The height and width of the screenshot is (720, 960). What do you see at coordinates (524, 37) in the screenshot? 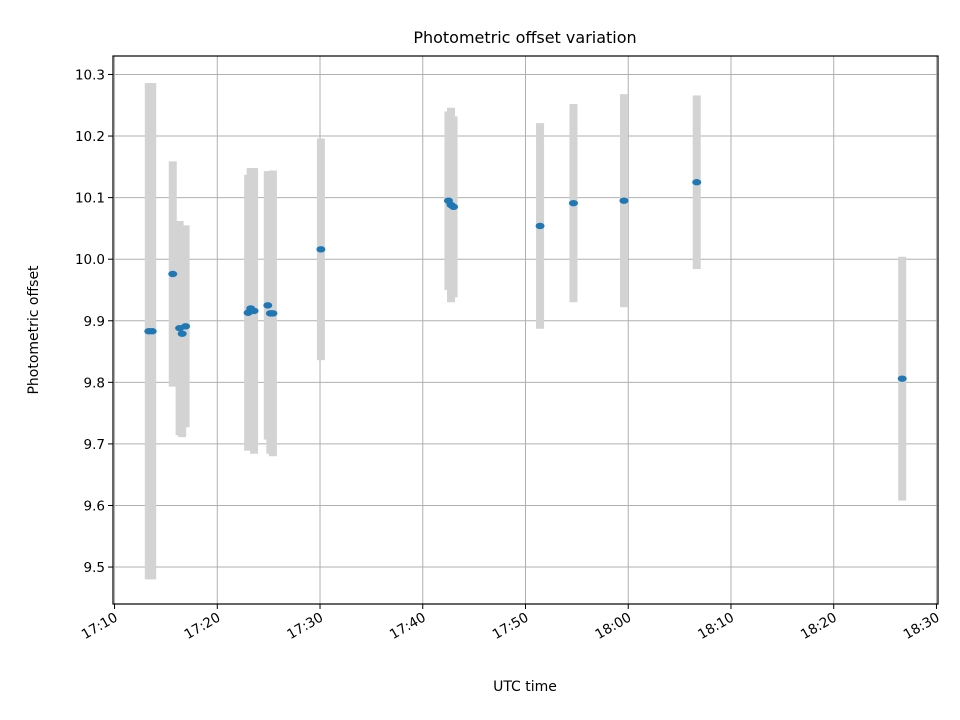
I see `chart-title: Photometric offset variation` at bounding box center [524, 37].